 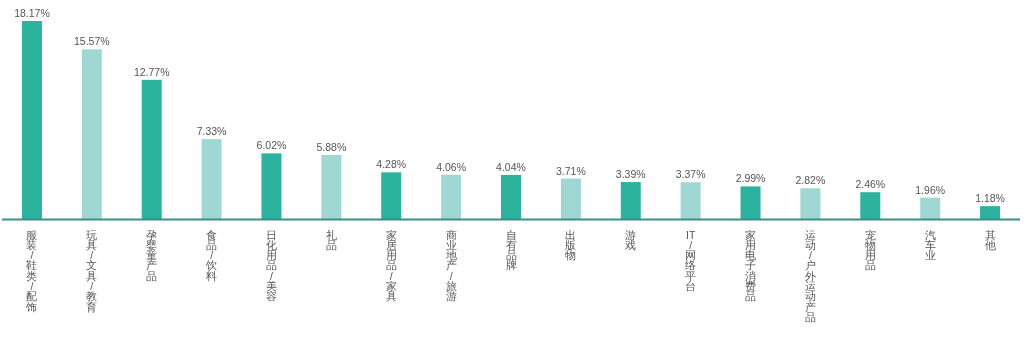 I want to click on x-tick-label: 家用电子消费品, so click(x=751, y=265).